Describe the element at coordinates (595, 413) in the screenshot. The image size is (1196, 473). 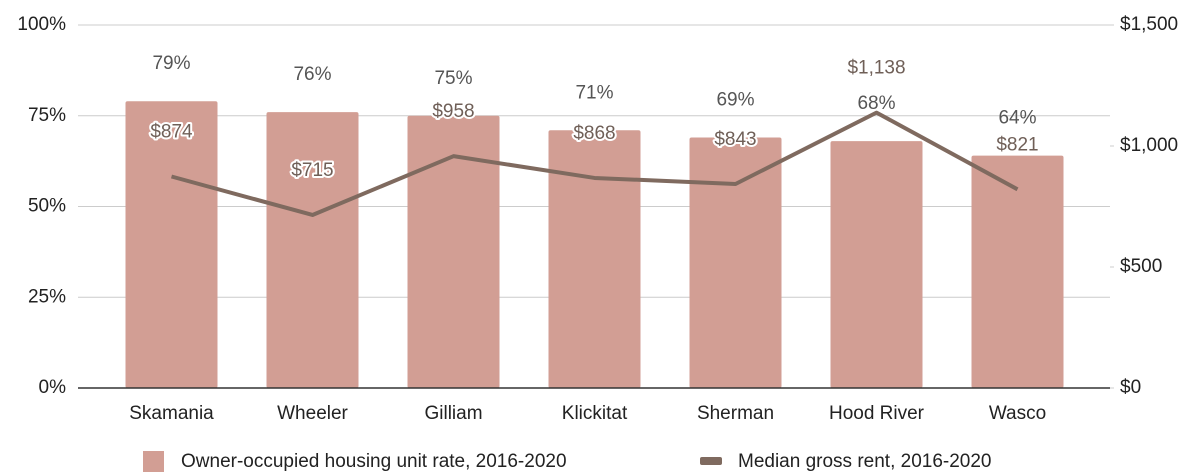
I see `x-tick-label: Klickitat` at that location.